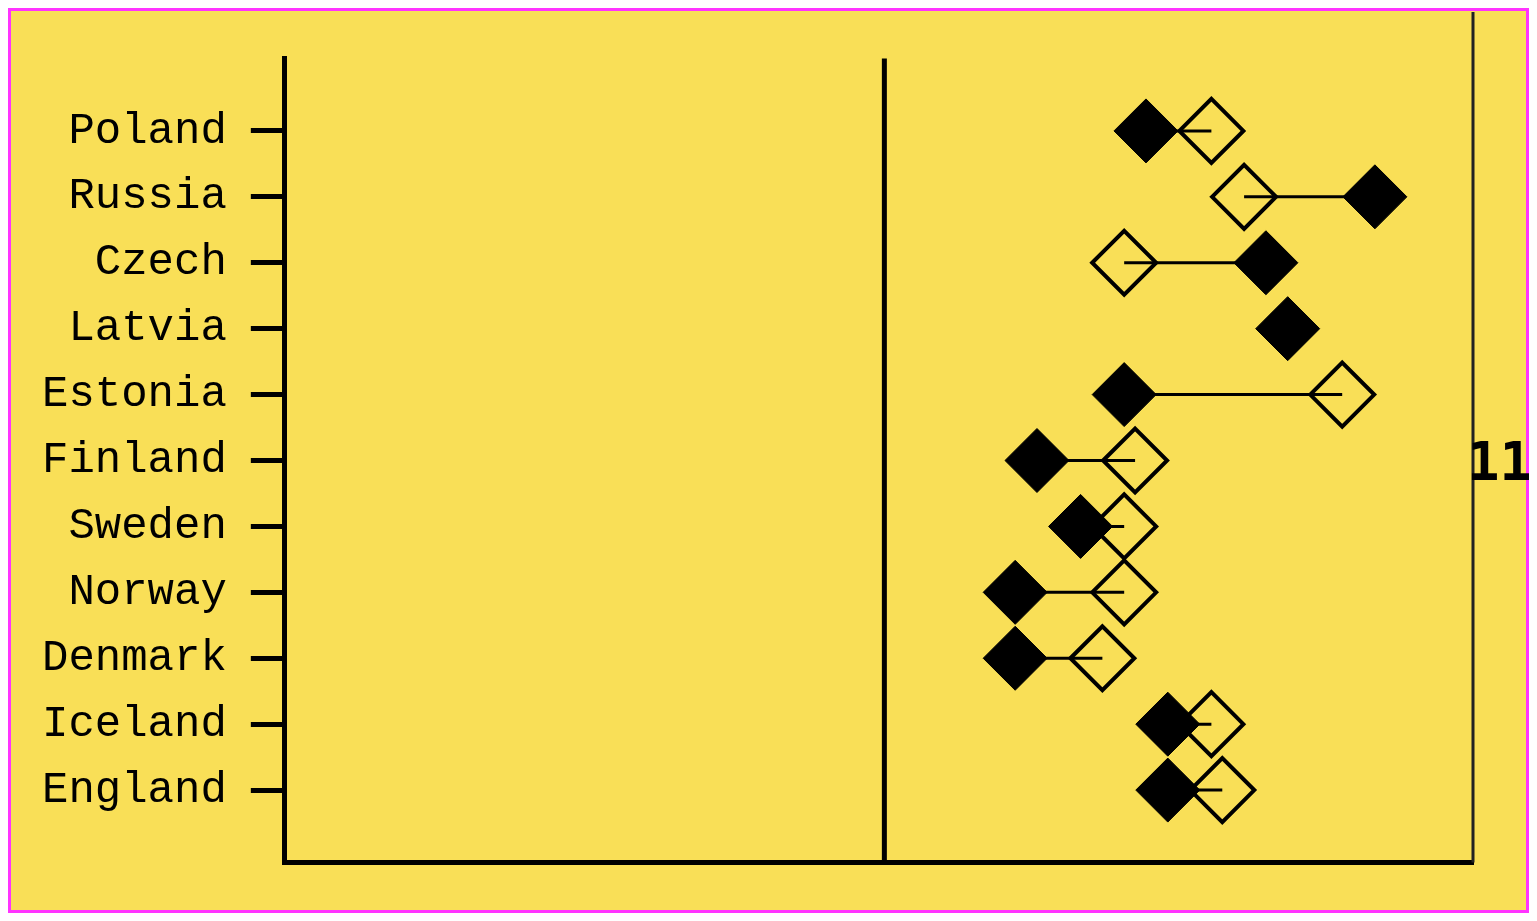 The width and height of the screenshot is (1537, 921). Describe the element at coordinates (134, 789) in the screenshot. I see `y-tick-label: England` at that location.